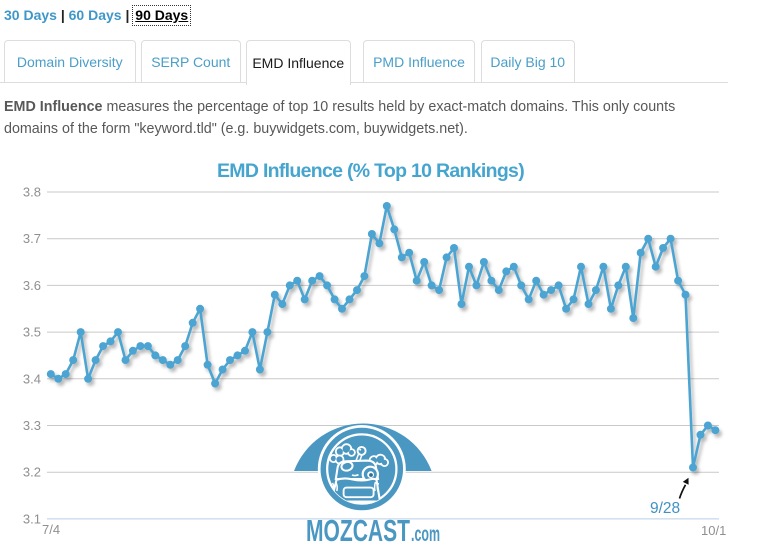 The image size is (772, 559). What do you see at coordinates (32, 425) in the screenshot?
I see `svg-text: 3.3` at bounding box center [32, 425].